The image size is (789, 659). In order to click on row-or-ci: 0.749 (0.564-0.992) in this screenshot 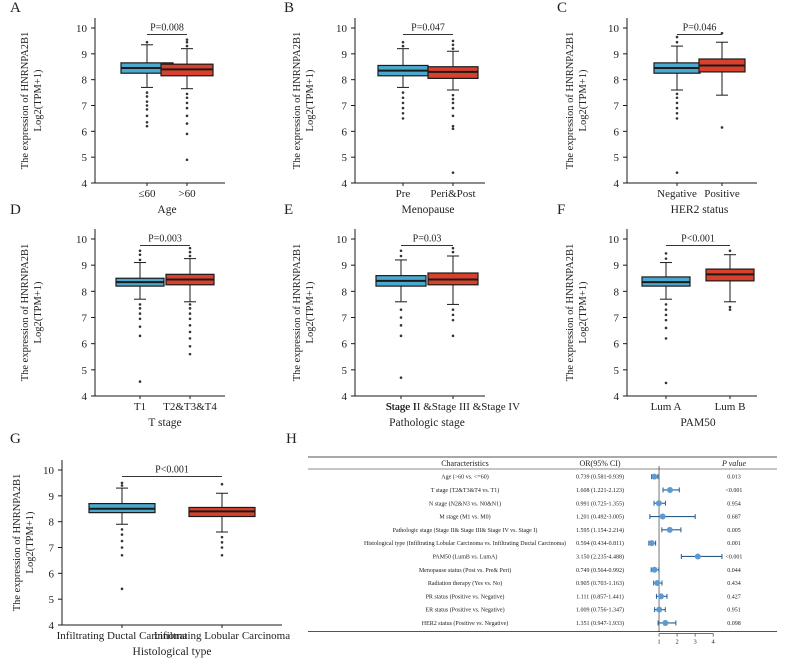, I will do `click(600, 570)`.